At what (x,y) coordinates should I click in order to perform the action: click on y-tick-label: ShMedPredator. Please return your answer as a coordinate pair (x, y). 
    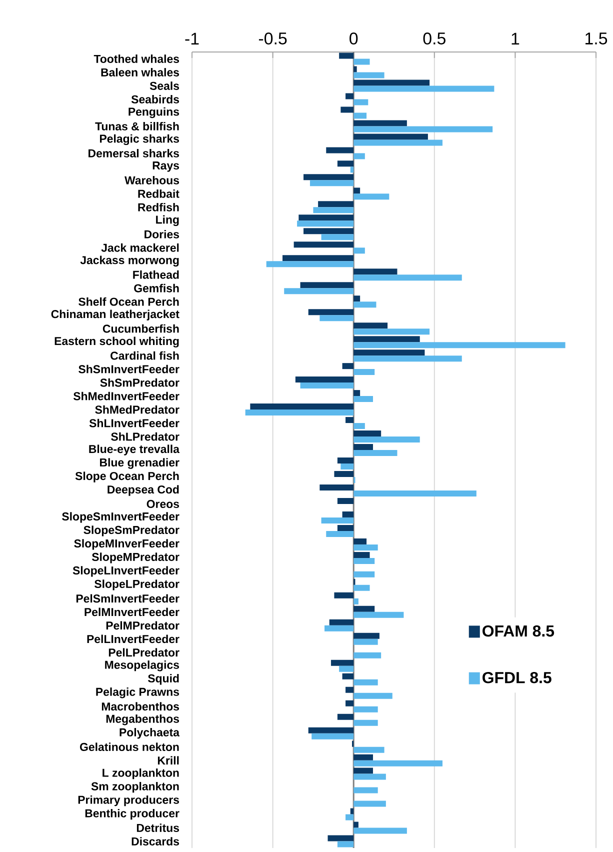
    Looking at the image, I should click on (137, 409).